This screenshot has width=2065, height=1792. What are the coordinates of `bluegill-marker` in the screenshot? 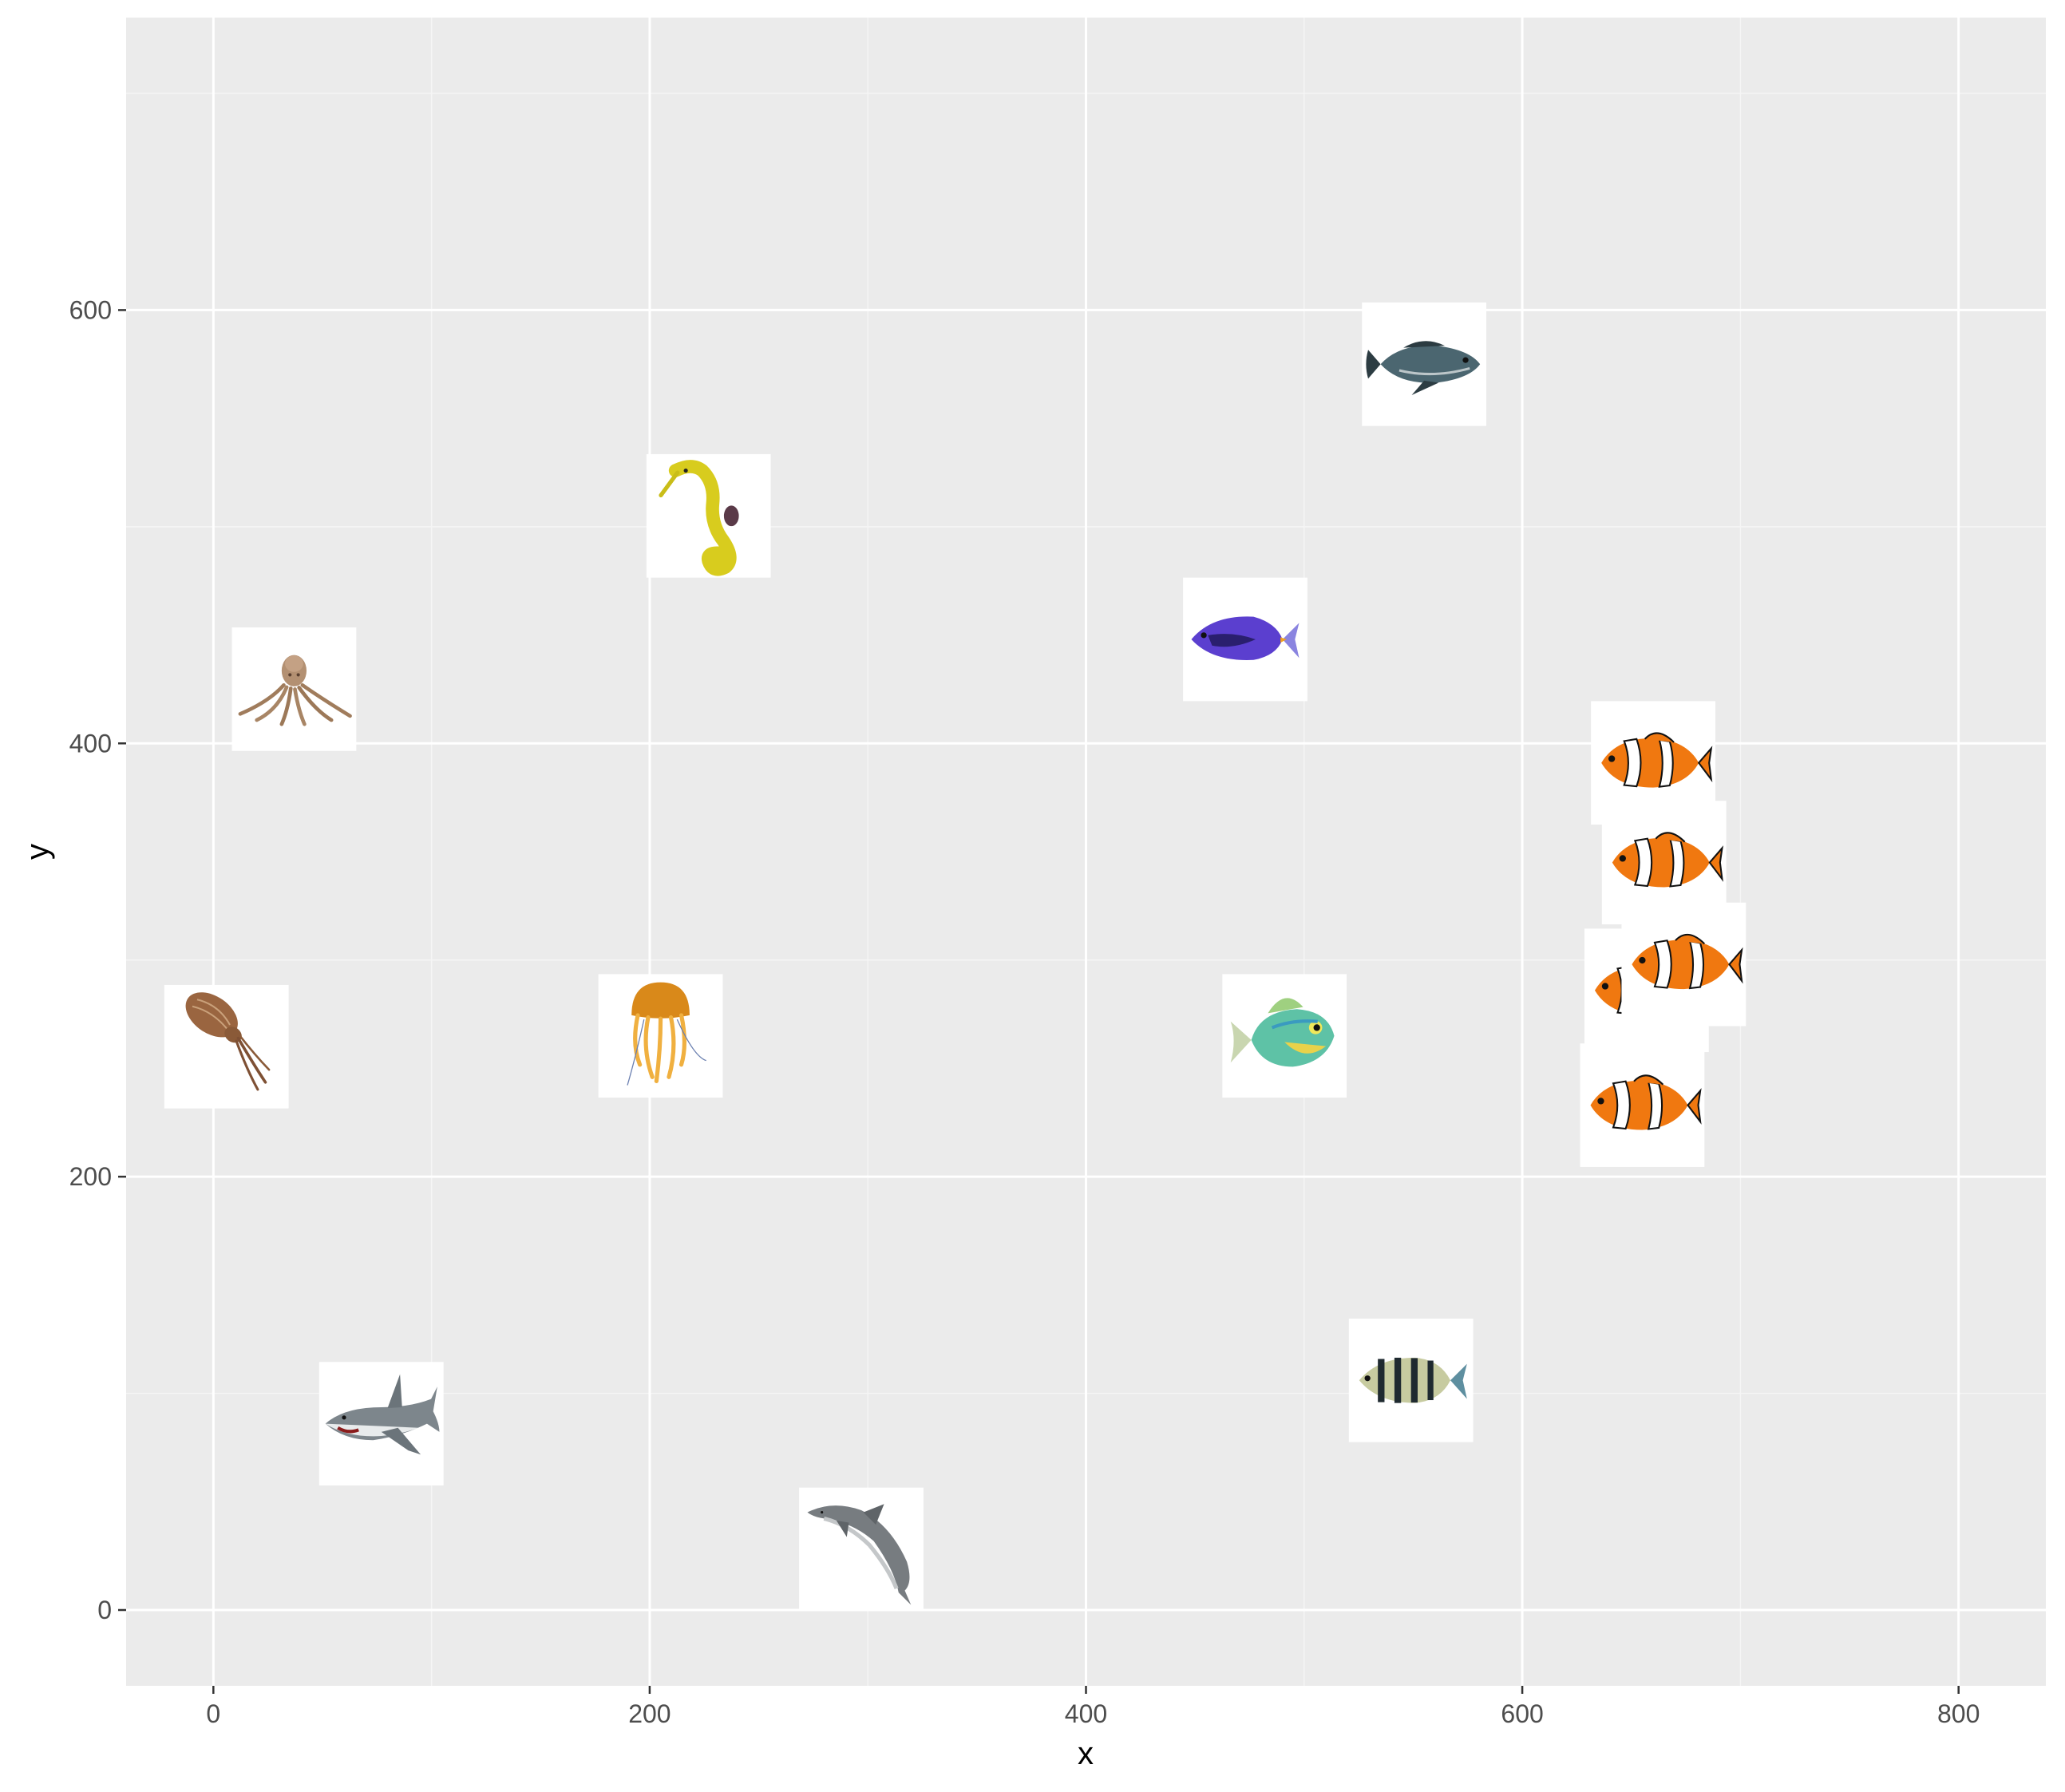 It's located at (1285, 1036).